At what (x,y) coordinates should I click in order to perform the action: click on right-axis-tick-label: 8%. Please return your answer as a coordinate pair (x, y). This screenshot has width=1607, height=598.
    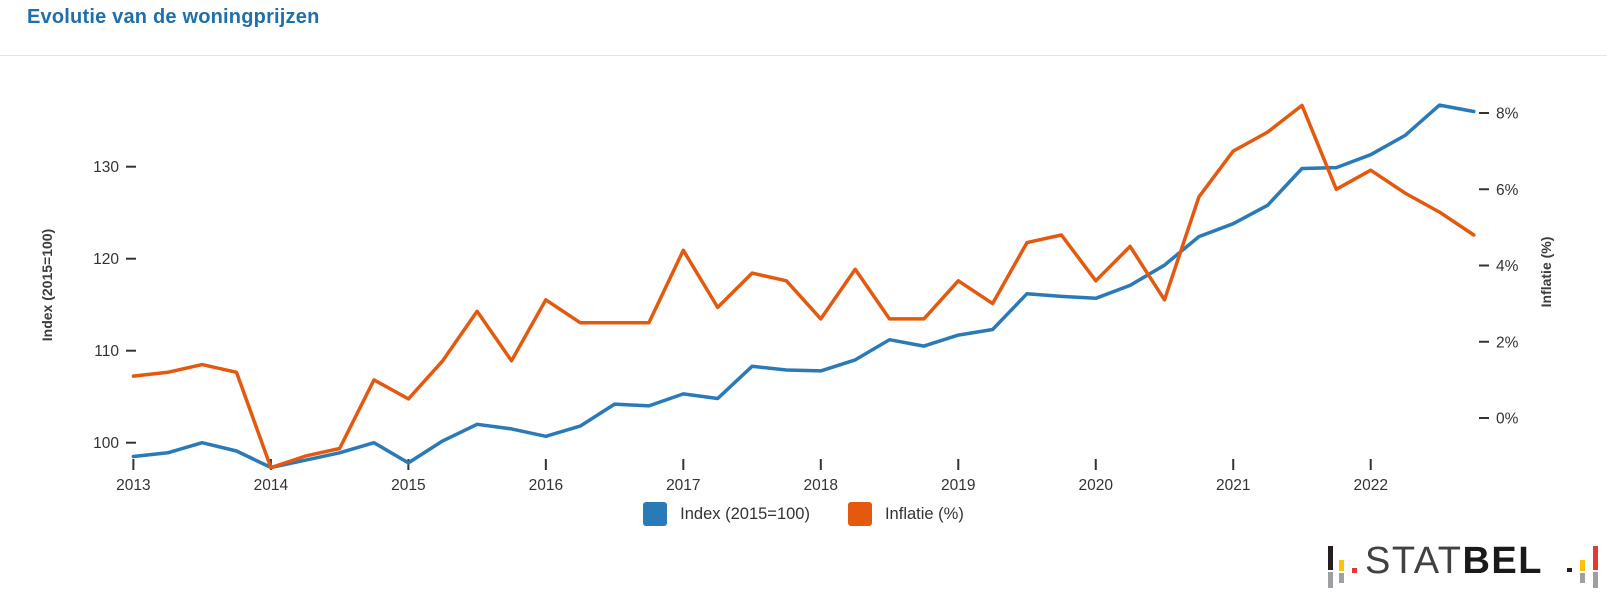
    Looking at the image, I should click on (1507, 114).